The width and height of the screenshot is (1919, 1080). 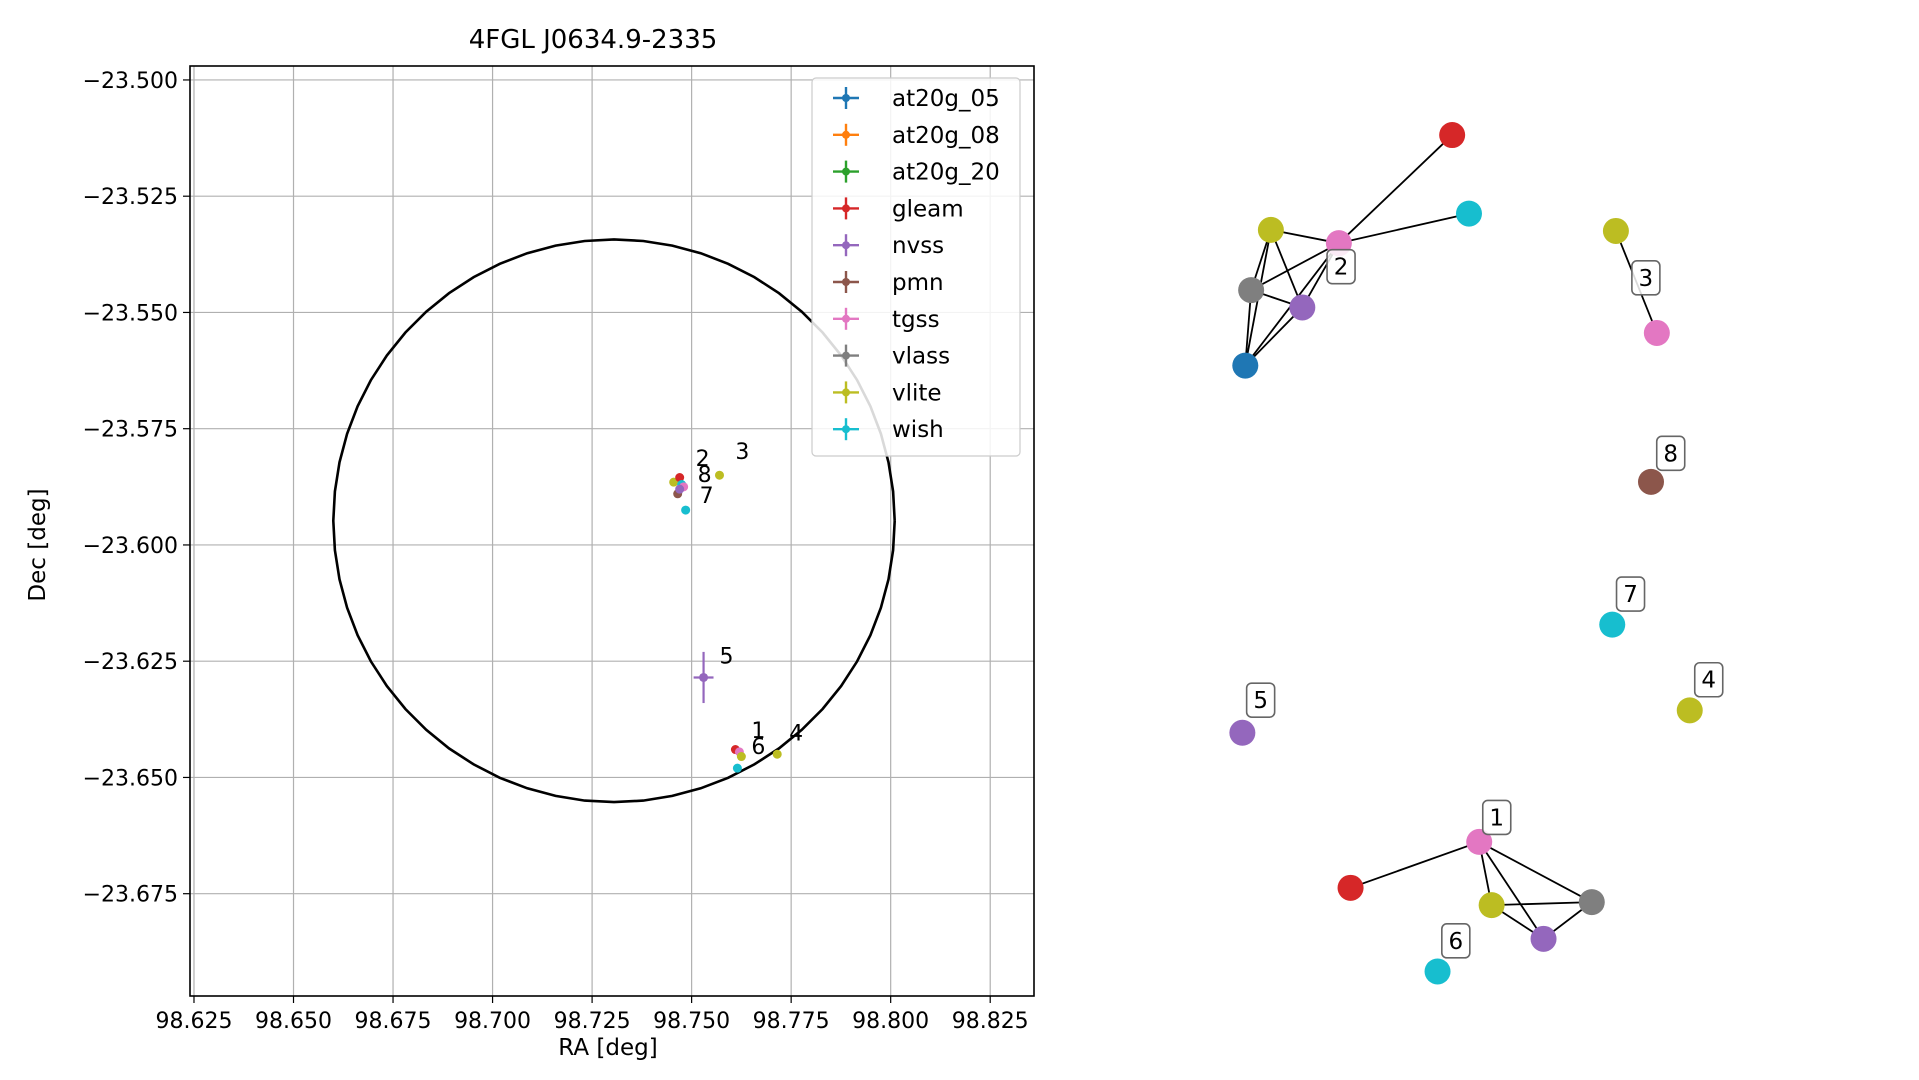 What do you see at coordinates (139, 778) in the screenshot?
I see `y-tick-value: 23.650` at bounding box center [139, 778].